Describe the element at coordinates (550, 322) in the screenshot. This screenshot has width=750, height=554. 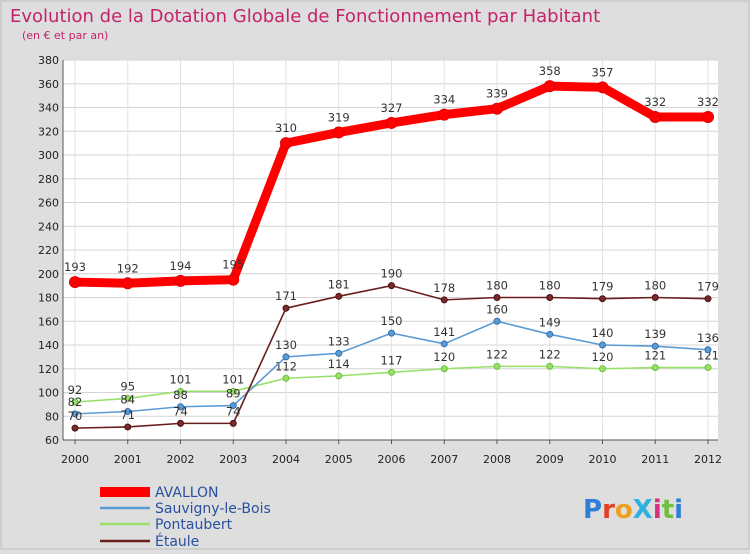
I see `data-label: 149` at that location.